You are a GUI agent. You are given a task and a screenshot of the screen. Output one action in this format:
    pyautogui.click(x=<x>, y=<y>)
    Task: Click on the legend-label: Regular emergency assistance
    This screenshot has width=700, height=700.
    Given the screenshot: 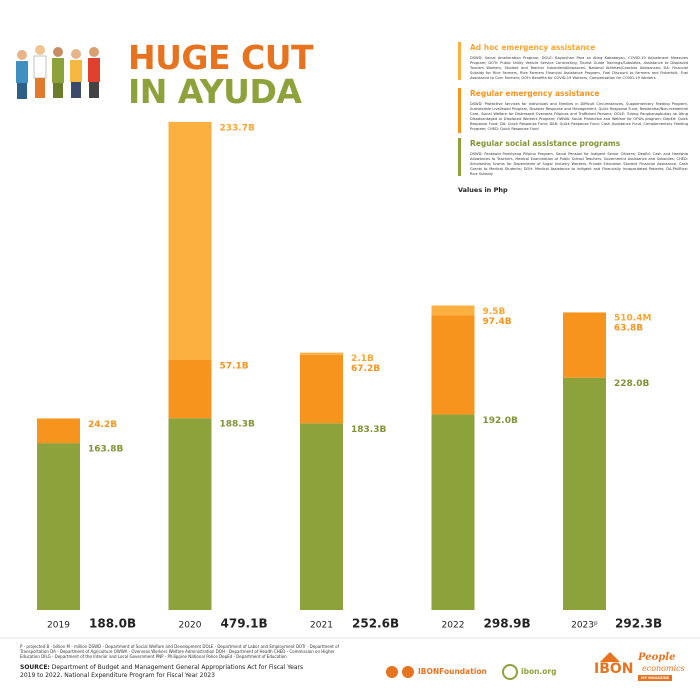 What is the action you would take?
    pyautogui.click(x=535, y=93)
    